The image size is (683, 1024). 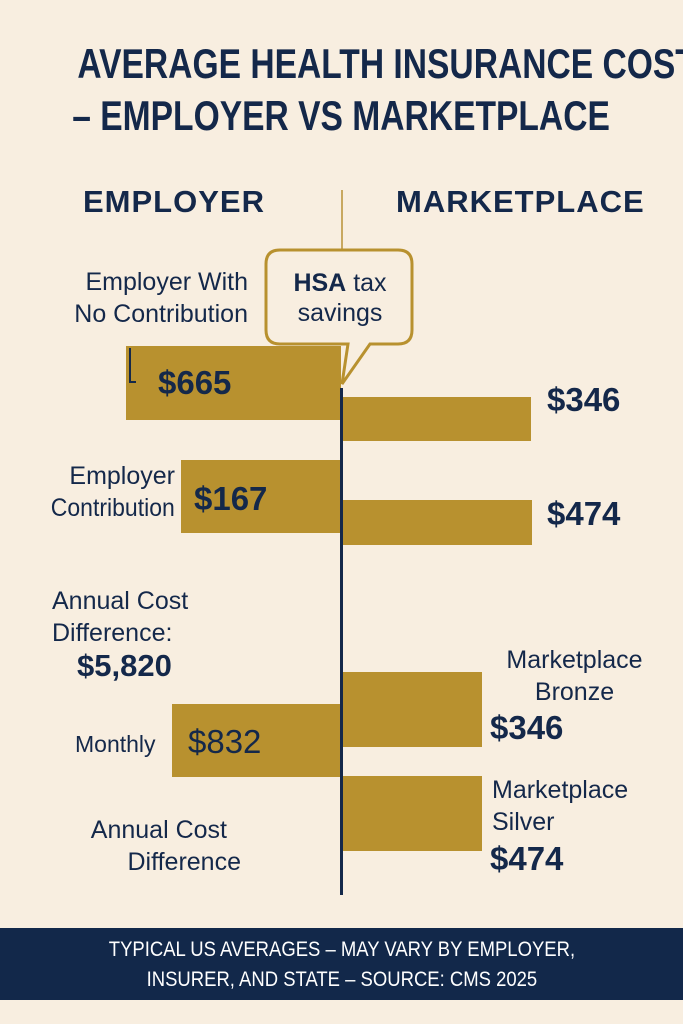 What do you see at coordinates (112, 633) in the screenshot?
I see `label-line: Difference:` at bounding box center [112, 633].